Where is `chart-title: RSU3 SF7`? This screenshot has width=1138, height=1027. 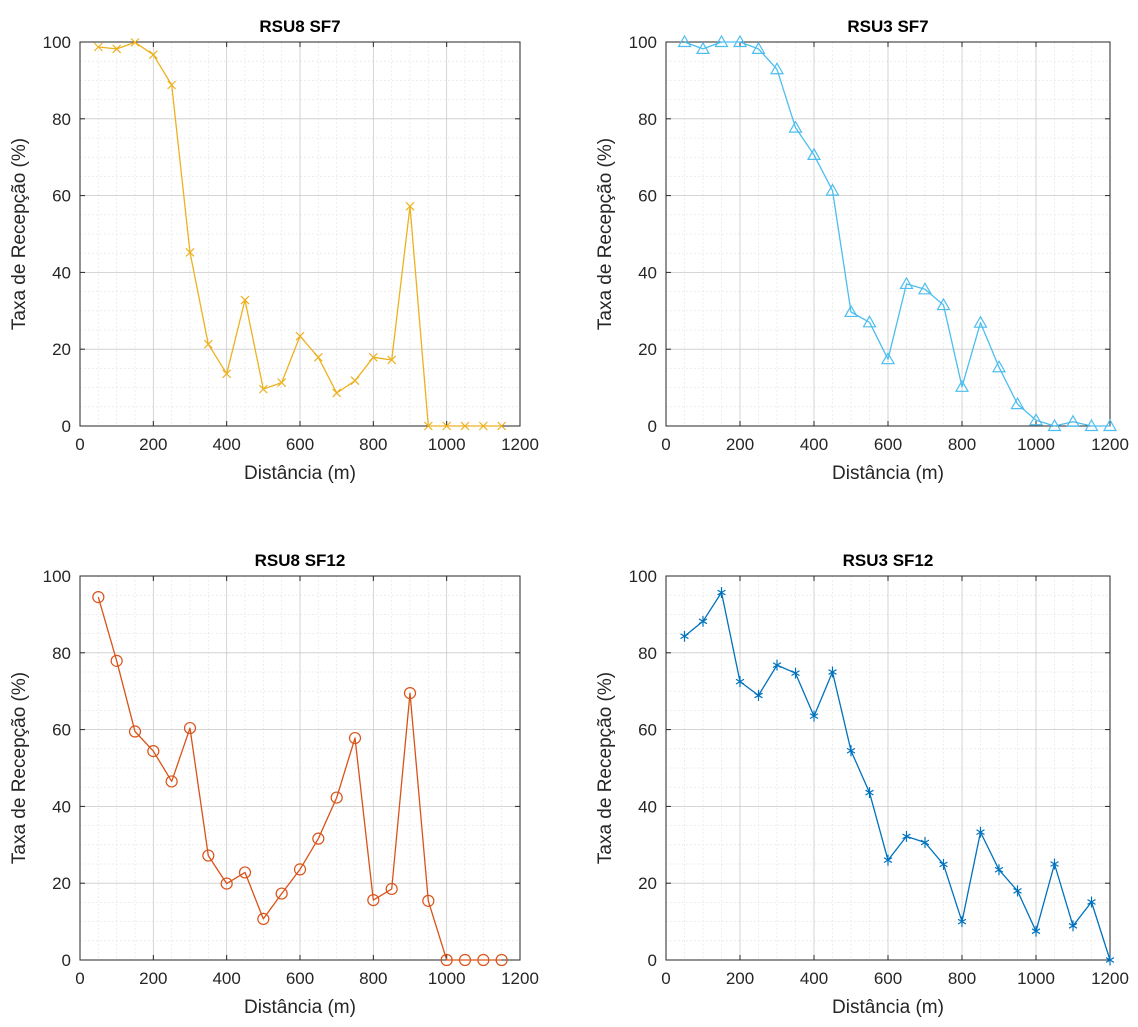 chart-title: RSU3 SF7 is located at coordinates (887, 26).